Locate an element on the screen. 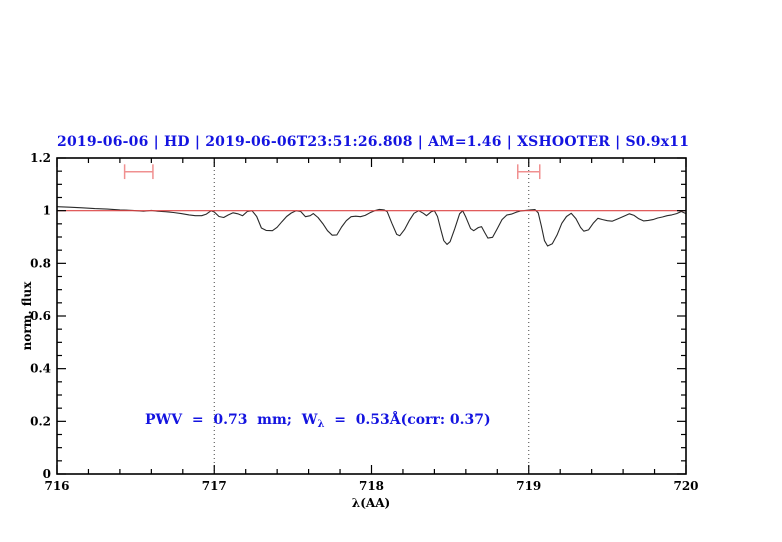 Image resolution: width=782 pixels, height=542 pixels. y-tick-label: 0.6 is located at coordinates (40, 316).